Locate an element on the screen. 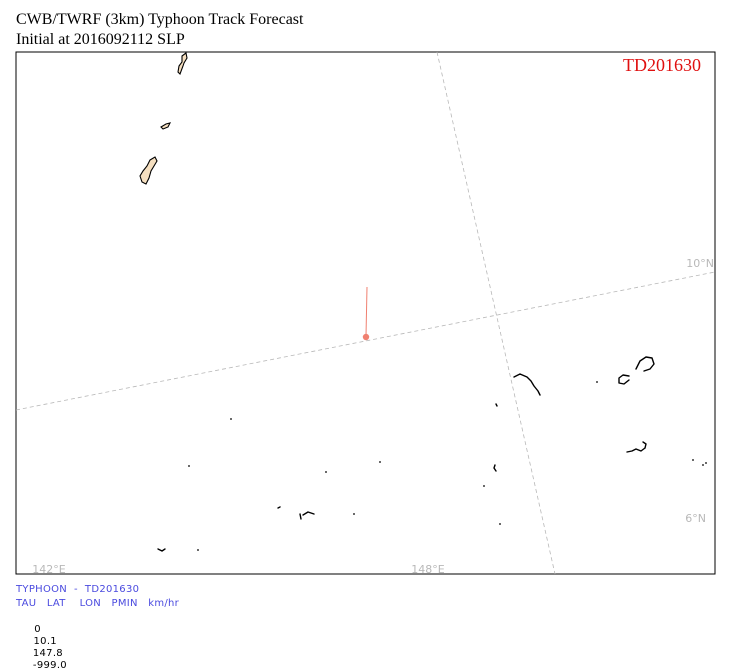 The height and width of the screenshot is (672, 732). lon-value: 147.8 is located at coordinates (47, 653).